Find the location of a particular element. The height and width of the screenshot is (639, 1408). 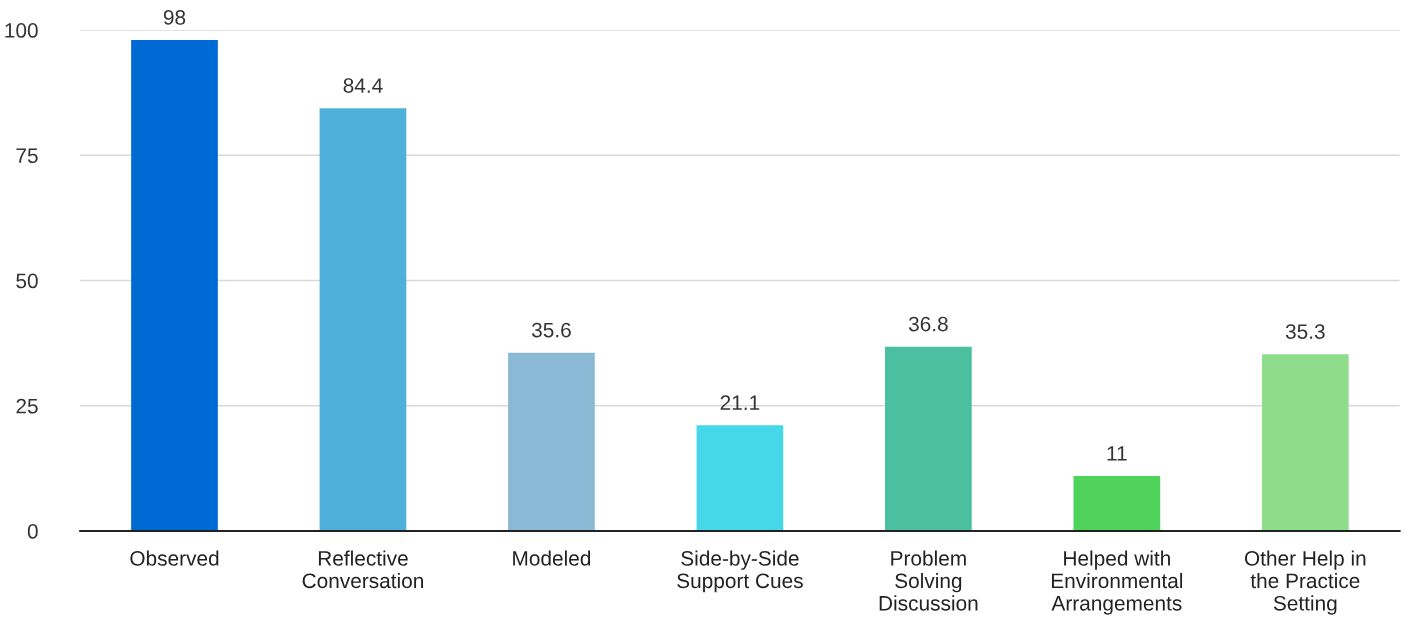

x-tick-label: Modeled is located at coordinates (552, 558).